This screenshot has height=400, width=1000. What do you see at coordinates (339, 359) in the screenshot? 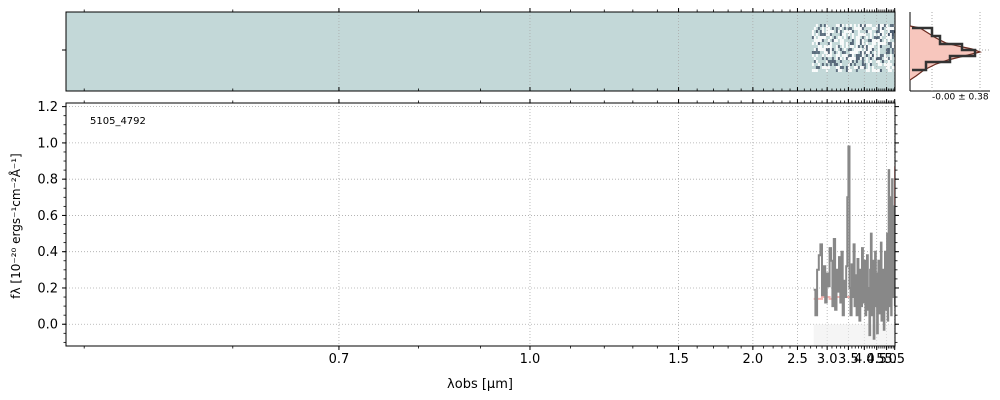
I see `x-tick-label: 0.7` at bounding box center [339, 359].